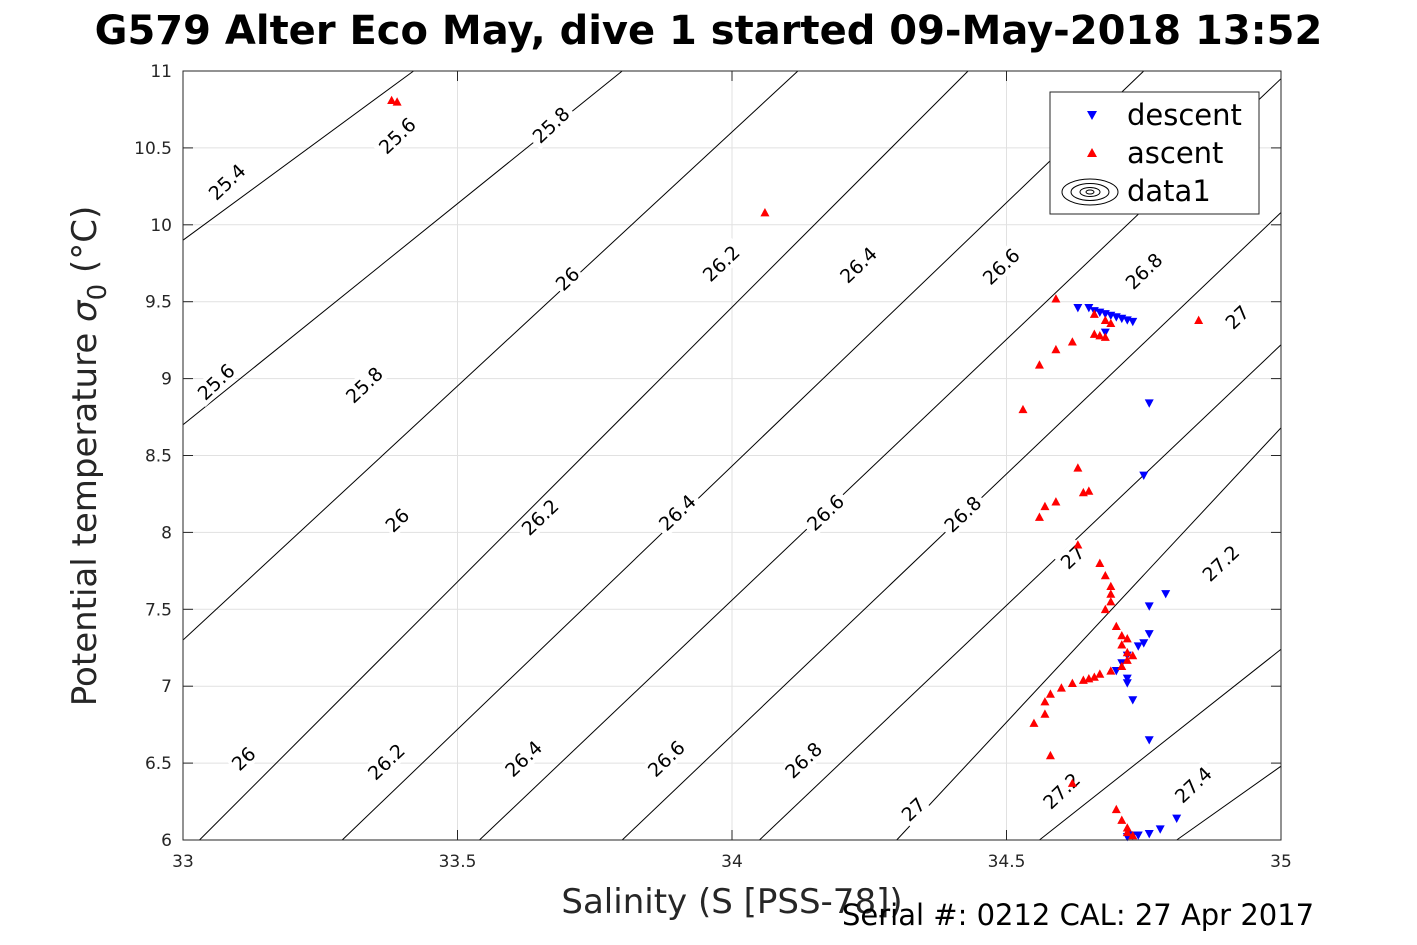 Image resolution: width=1417 pixels, height=945 pixels. Describe the element at coordinates (913, 809) in the screenshot. I see `contour-label-23: 27` at that location.